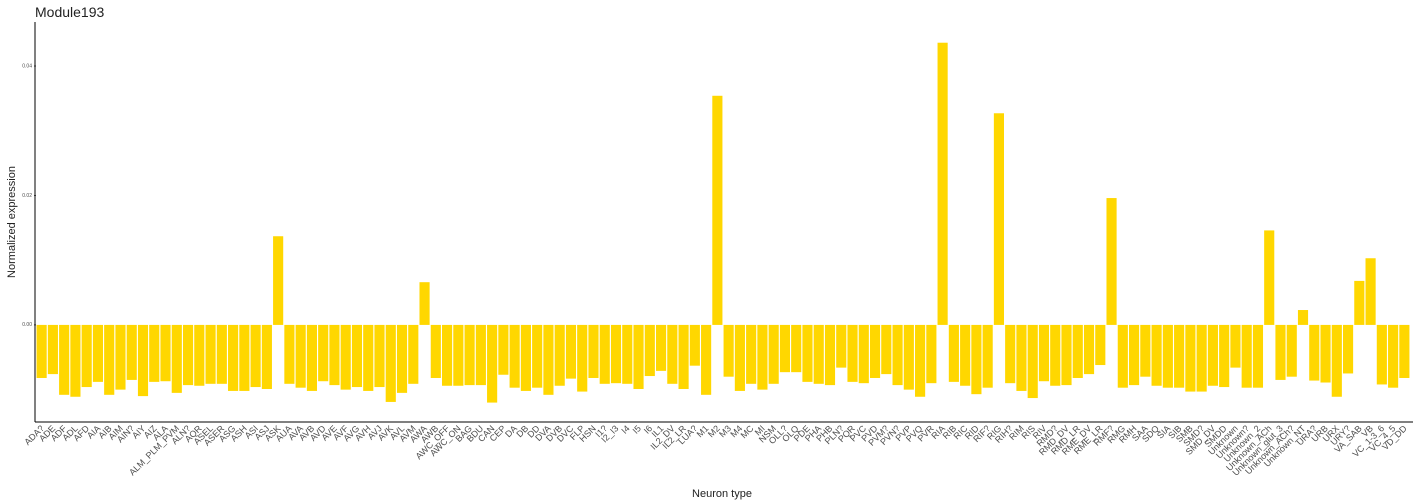 Image resolution: width=1417 pixels, height=504 pixels. What do you see at coordinates (722, 494) in the screenshot?
I see `x-axis-label: Neuron type` at bounding box center [722, 494].